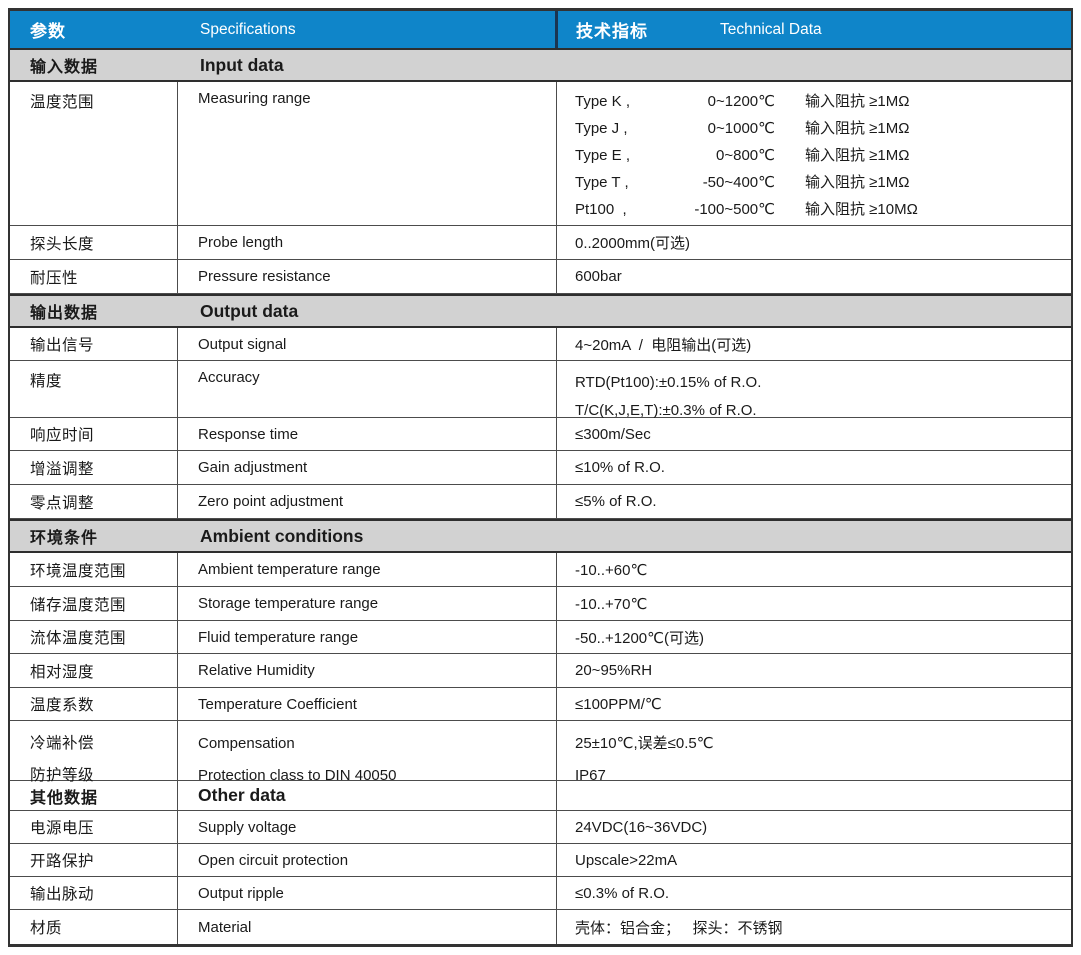 The image size is (1081, 955). Describe the element at coordinates (64, 313) in the screenshot. I see `section-output-cn: 输出数据` at that location.